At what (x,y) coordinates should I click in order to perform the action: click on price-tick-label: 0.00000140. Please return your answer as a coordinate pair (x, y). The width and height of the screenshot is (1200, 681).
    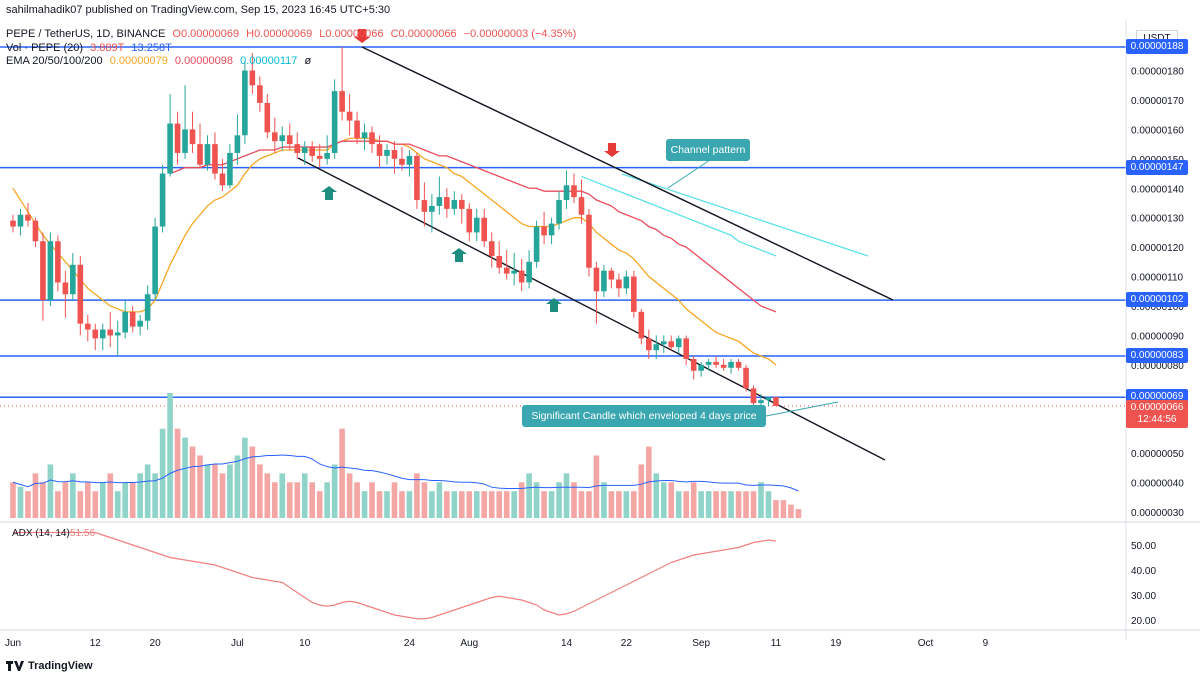
    Looking at the image, I should click on (1157, 189).